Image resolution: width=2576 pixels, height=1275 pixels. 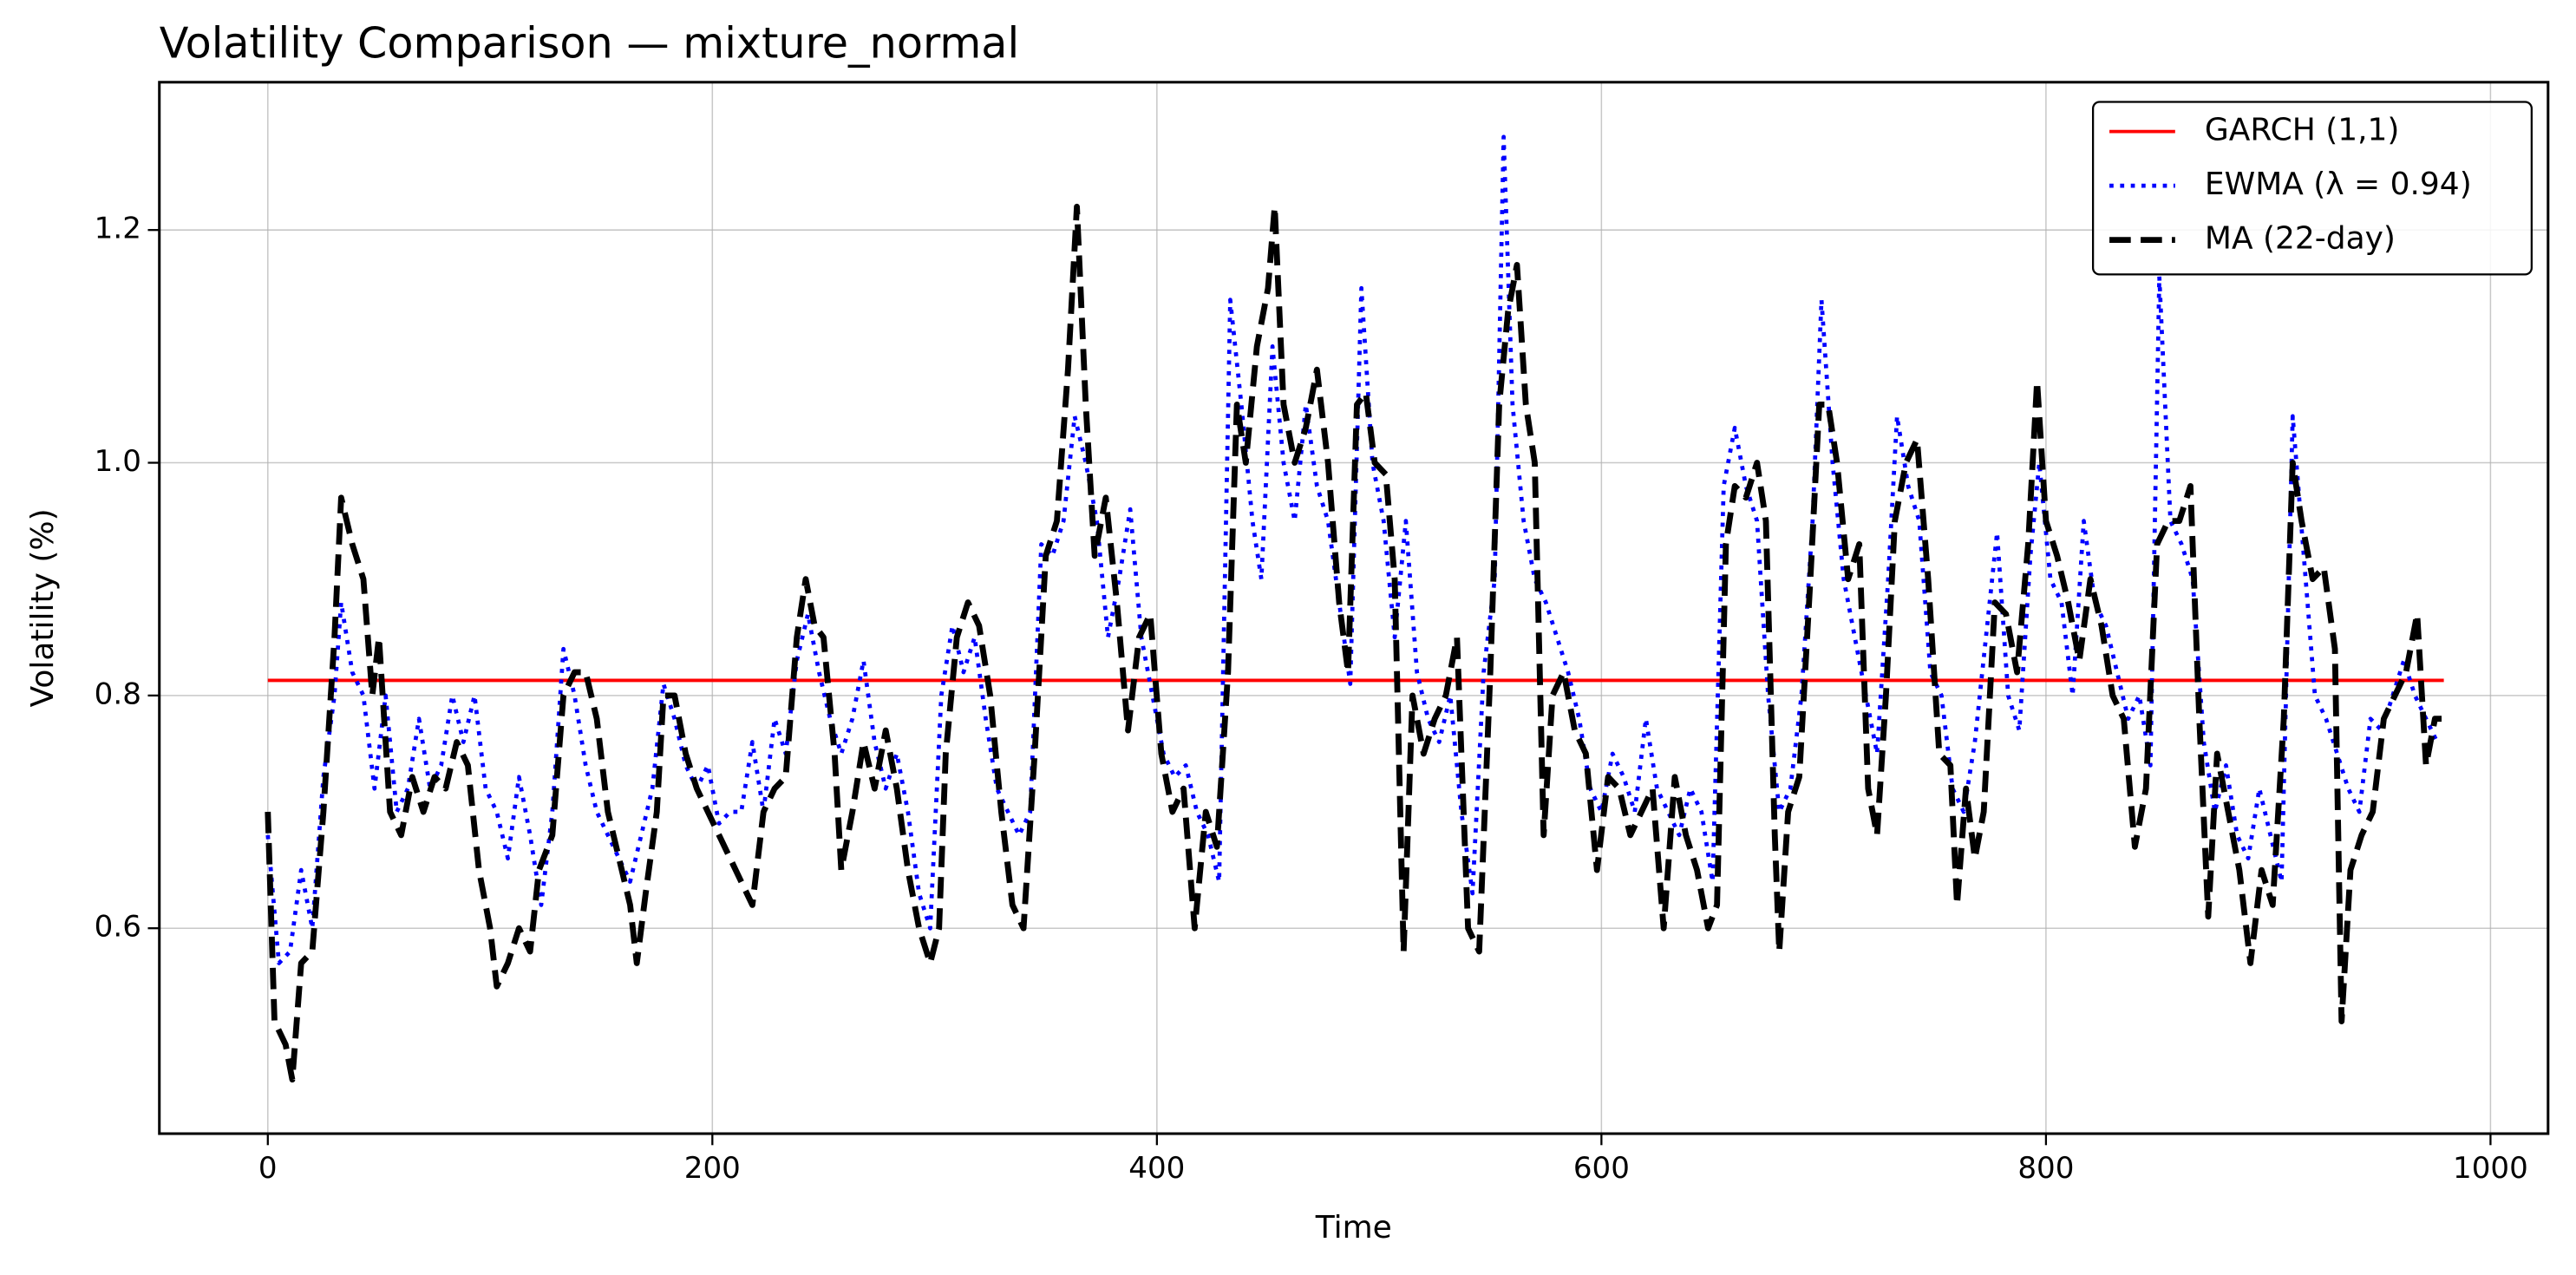 I want to click on x-tick-label: 0, so click(x=268, y=1168).